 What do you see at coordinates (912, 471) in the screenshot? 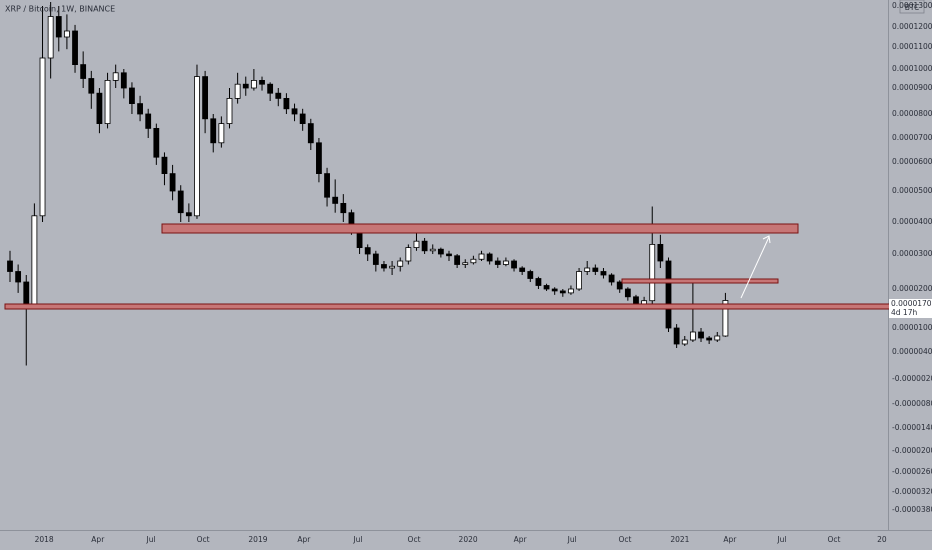
I see `y-tick-label: -0.00002600` at bounding box center [912, 471].